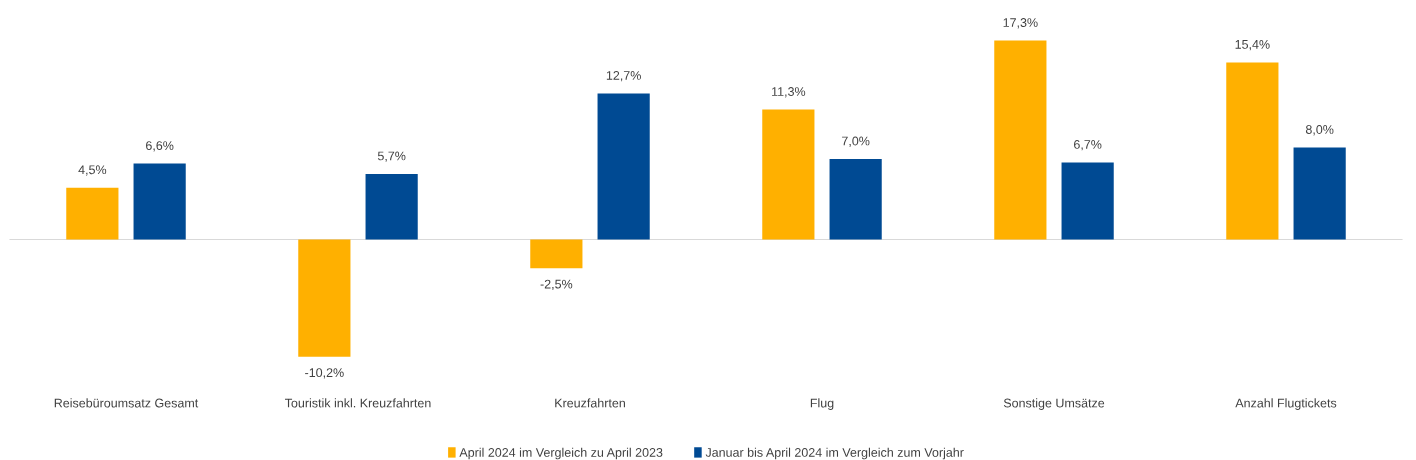 The height and width of the screenshot is (460, 1416). Describe the element at coordinates (357, 403) in the screenshot. I see `x-tick-label: Touristik inkl. Kreuzfahrten` at that location.